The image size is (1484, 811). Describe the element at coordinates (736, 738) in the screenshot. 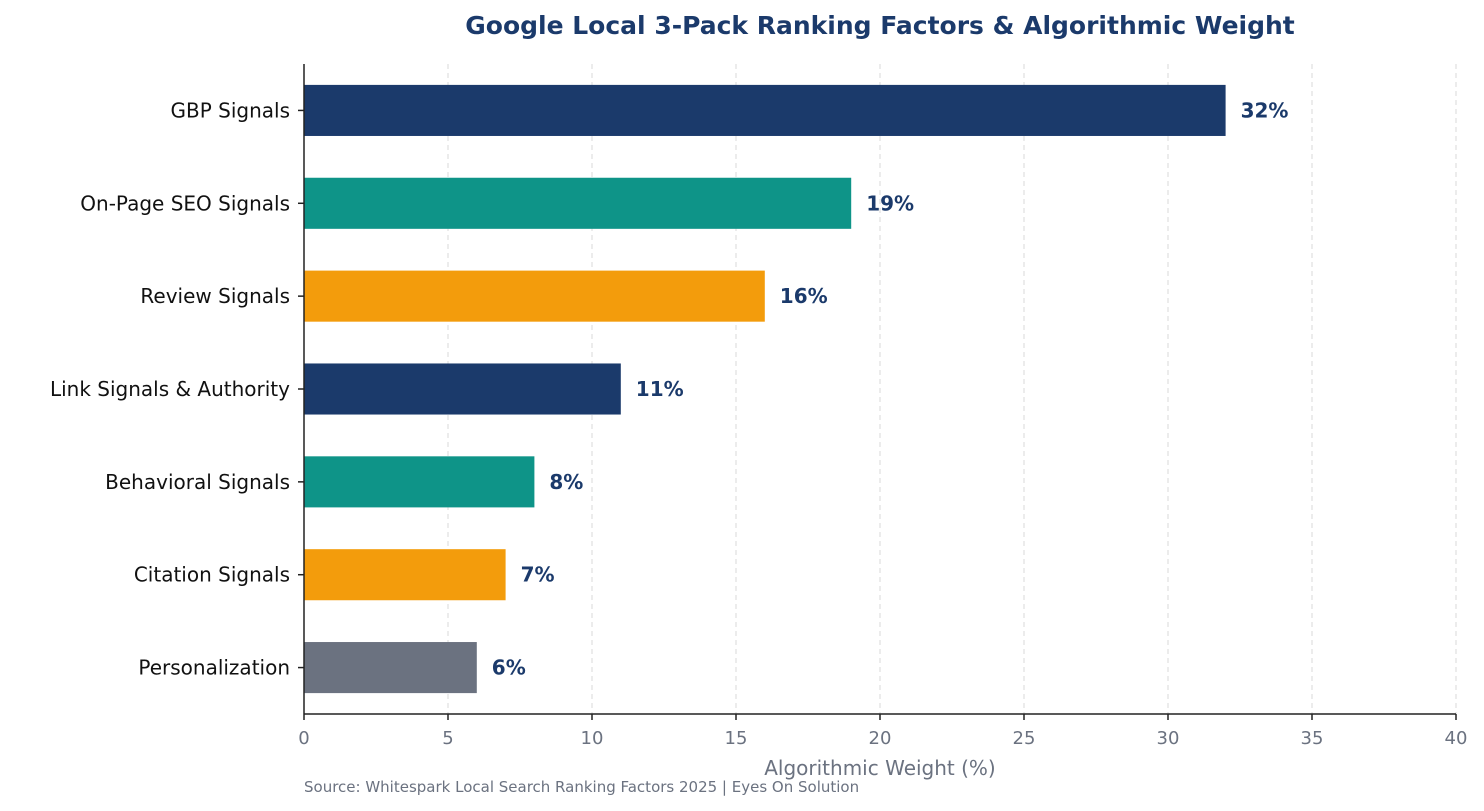

I see `x-tick-label: 15` at that location.